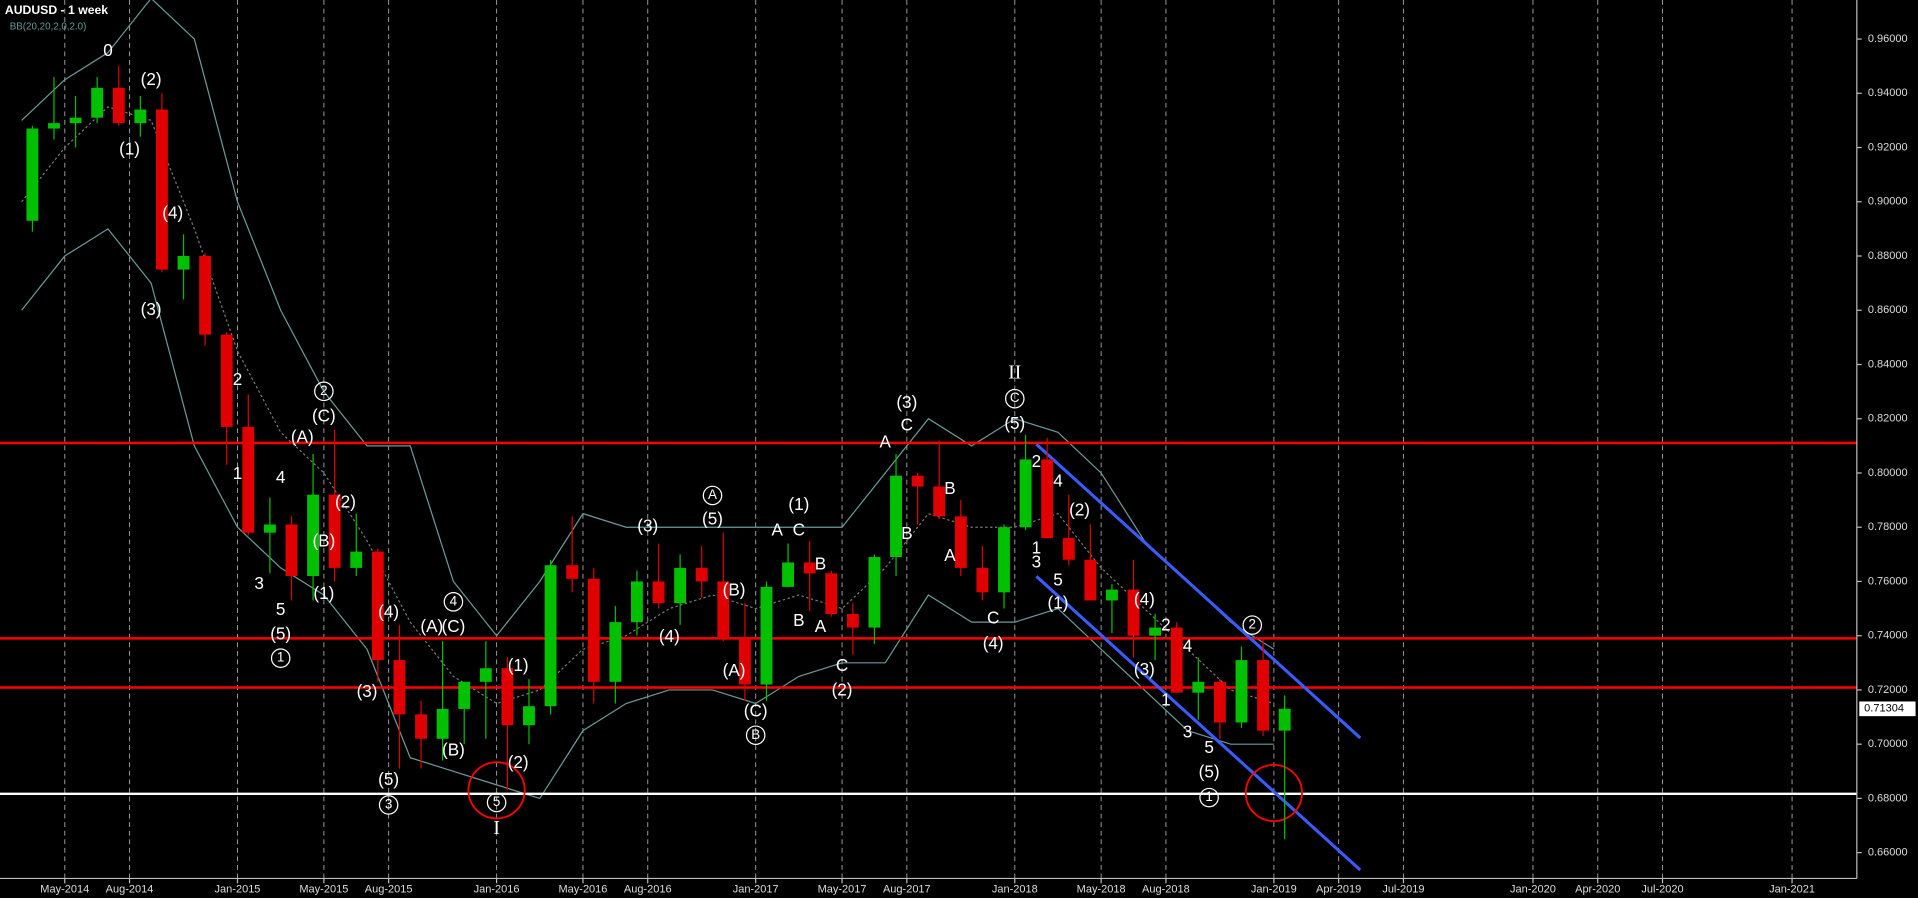 Image resolution: width=1918 pixels, height=898 pixels. Describe the element at coordinates (1888, 853) in the screenshot. I see `y-tick-label: 0.66000` at that location.